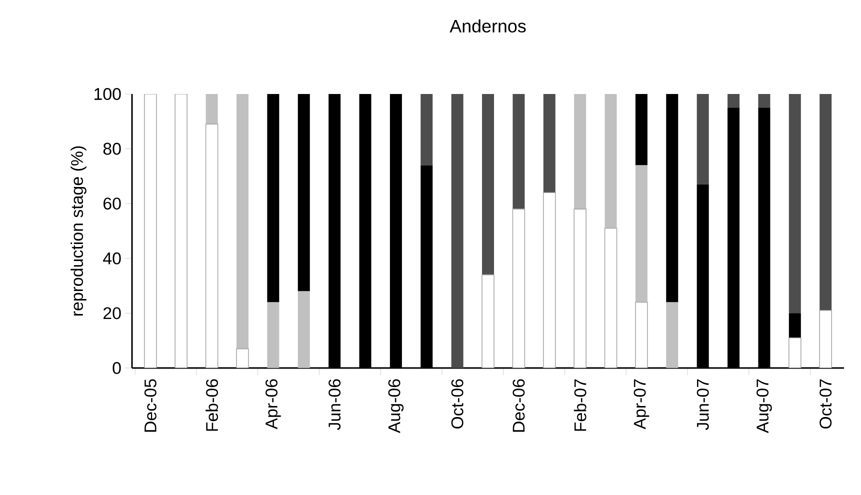 The width and height of the screenshot is (861, 495). I want to click on y-tick-label: 40, so click(112, 258).